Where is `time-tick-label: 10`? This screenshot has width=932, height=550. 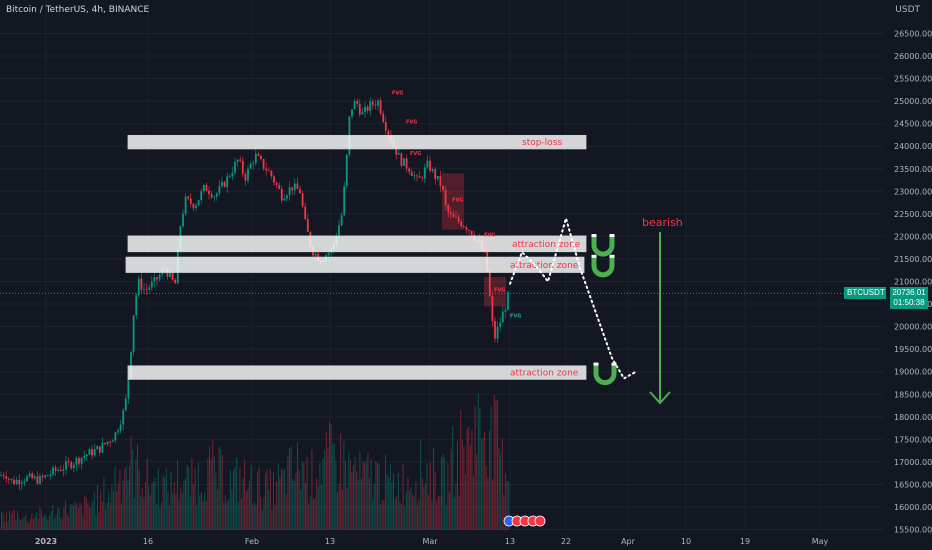 time-tick-label: 10 is located at coordinates (686, 541).